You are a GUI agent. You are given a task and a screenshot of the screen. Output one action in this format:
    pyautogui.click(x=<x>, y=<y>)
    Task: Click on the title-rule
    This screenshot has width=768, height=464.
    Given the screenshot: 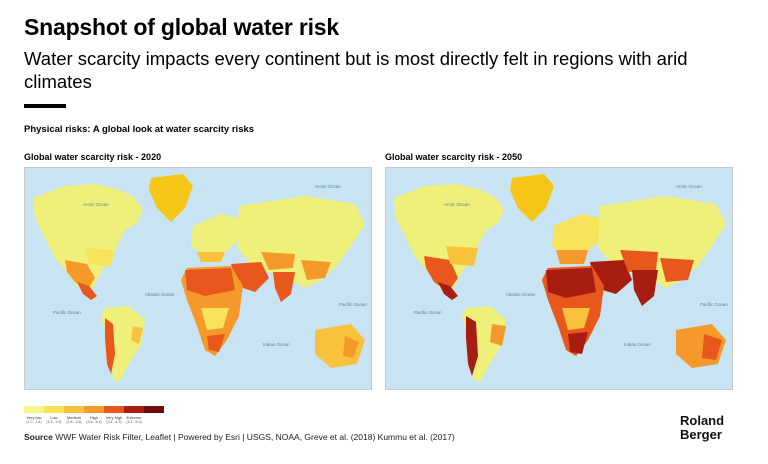 What is the action you would take?
    pyautogui.click(x=45, y=106)
    